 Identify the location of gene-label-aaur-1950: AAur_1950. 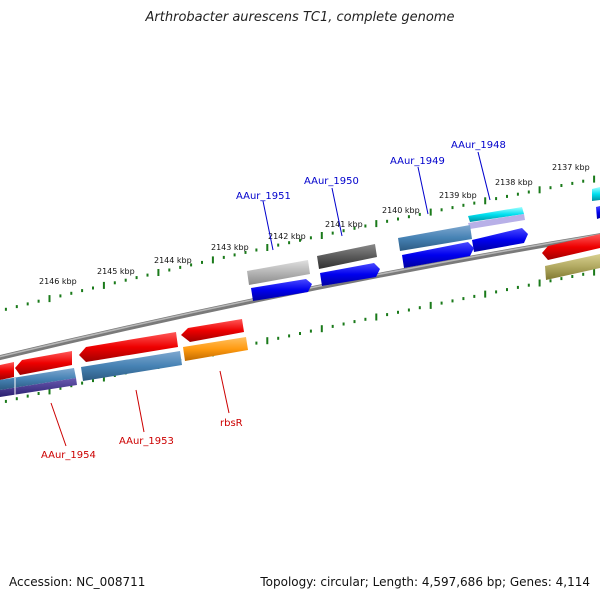
(331, 181).